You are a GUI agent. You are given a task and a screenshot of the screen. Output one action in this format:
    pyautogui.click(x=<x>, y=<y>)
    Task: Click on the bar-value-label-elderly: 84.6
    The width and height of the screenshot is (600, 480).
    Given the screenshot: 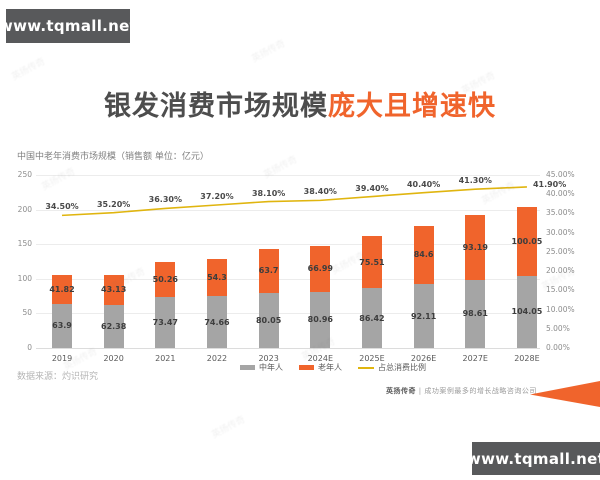 What is the action you would take?
    pyautogui.click(x=423, y=255)
    